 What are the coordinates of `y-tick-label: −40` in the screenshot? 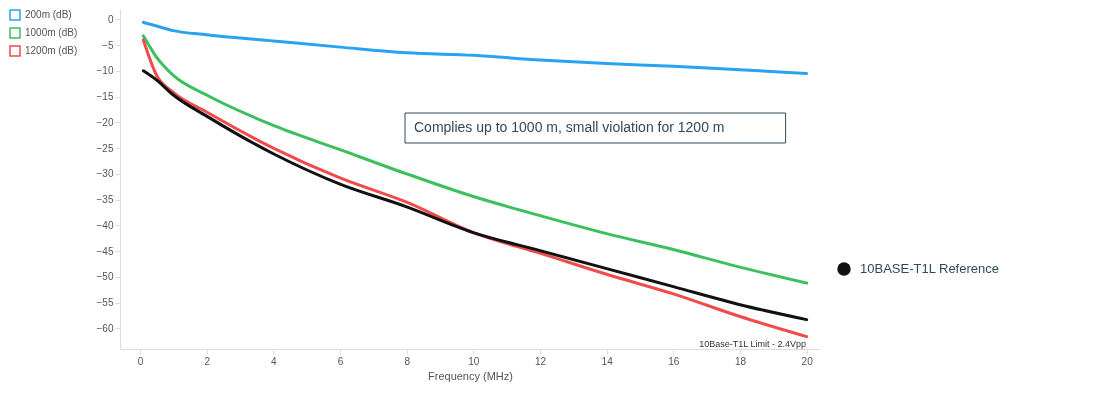 It's located at (105, 225).